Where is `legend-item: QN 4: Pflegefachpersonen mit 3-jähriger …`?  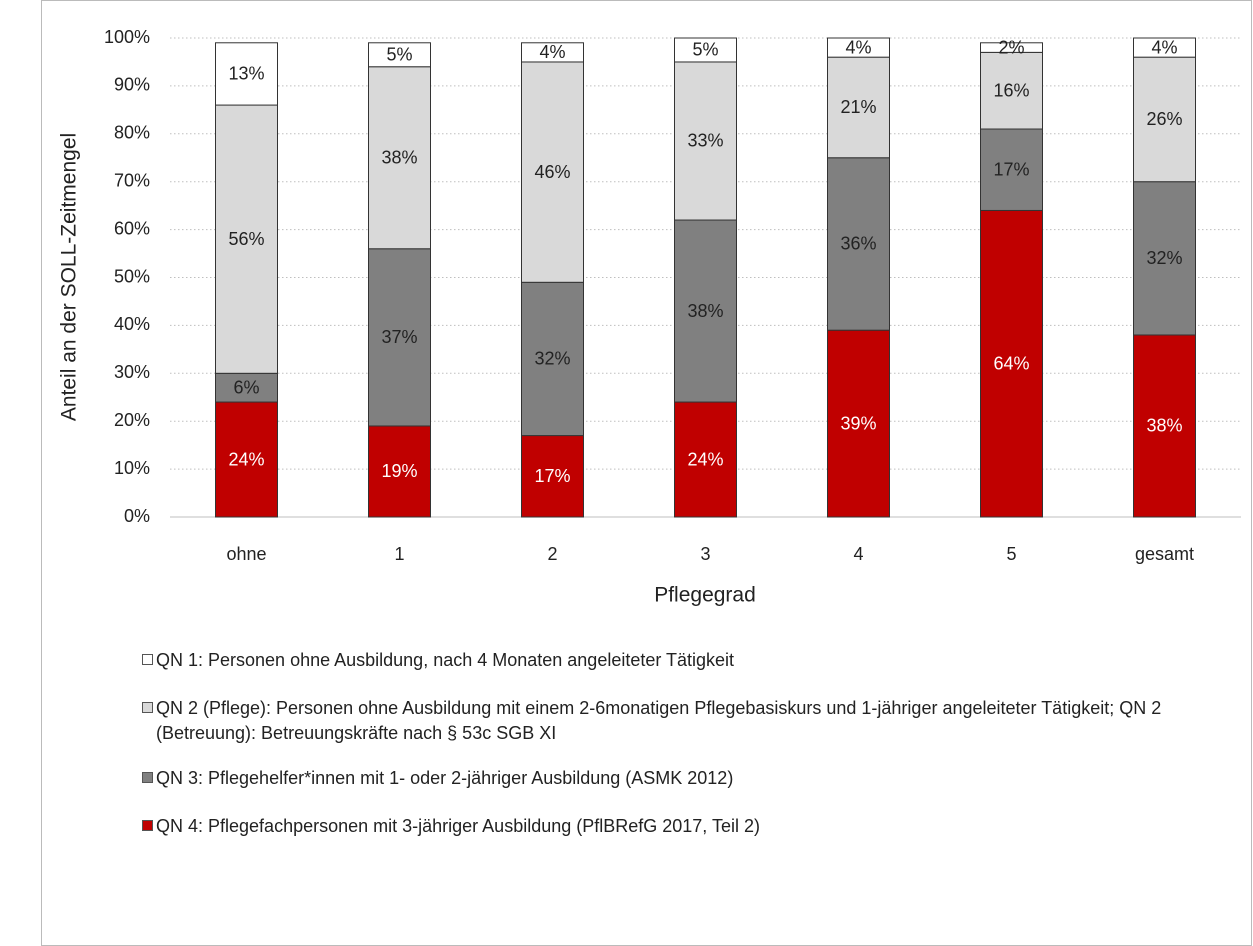 legend-item: QN 4: Pflegefachpersonen mit 3-jähriger … is located at coordinates (697, 826).